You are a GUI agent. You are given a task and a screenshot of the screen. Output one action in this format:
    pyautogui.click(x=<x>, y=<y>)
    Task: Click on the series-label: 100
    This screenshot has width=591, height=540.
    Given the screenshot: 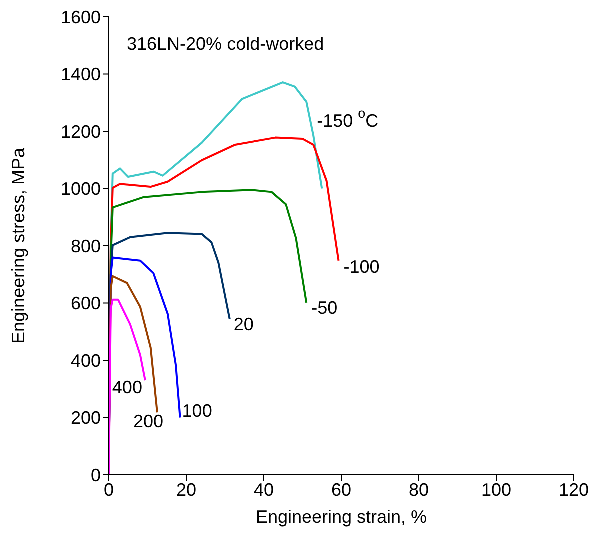 What is the action you would take?
    pyautogui.click(x=197, y=410)
    